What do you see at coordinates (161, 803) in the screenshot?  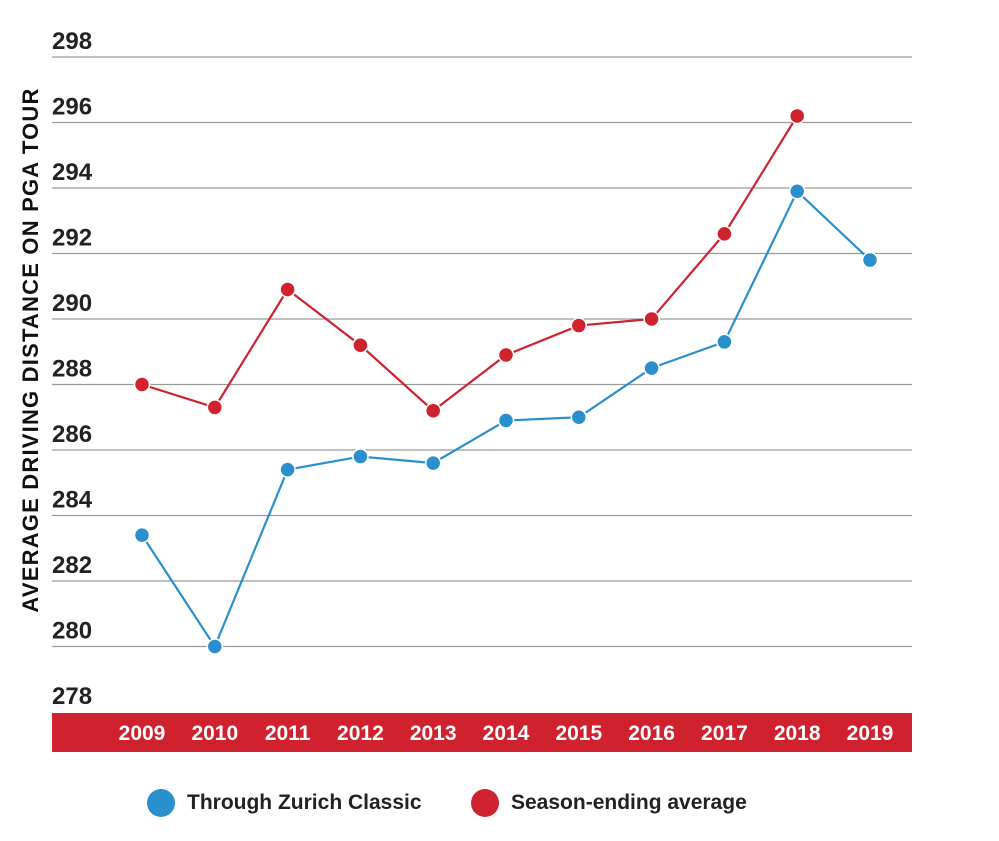 I see `legend-swatch-blue` at bounding box center [161, 803].